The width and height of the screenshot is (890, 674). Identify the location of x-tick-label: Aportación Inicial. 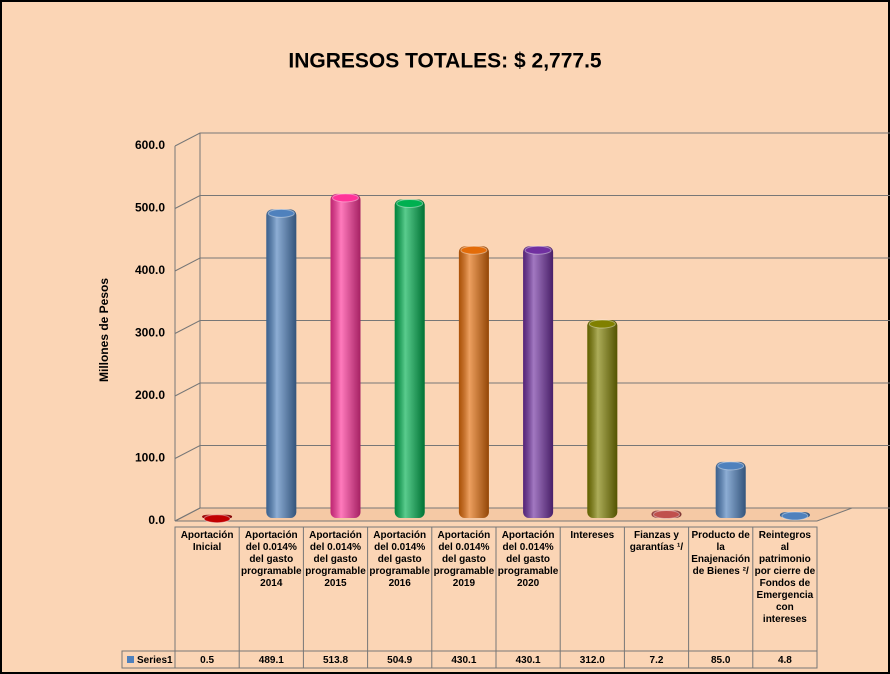
(207, 541).